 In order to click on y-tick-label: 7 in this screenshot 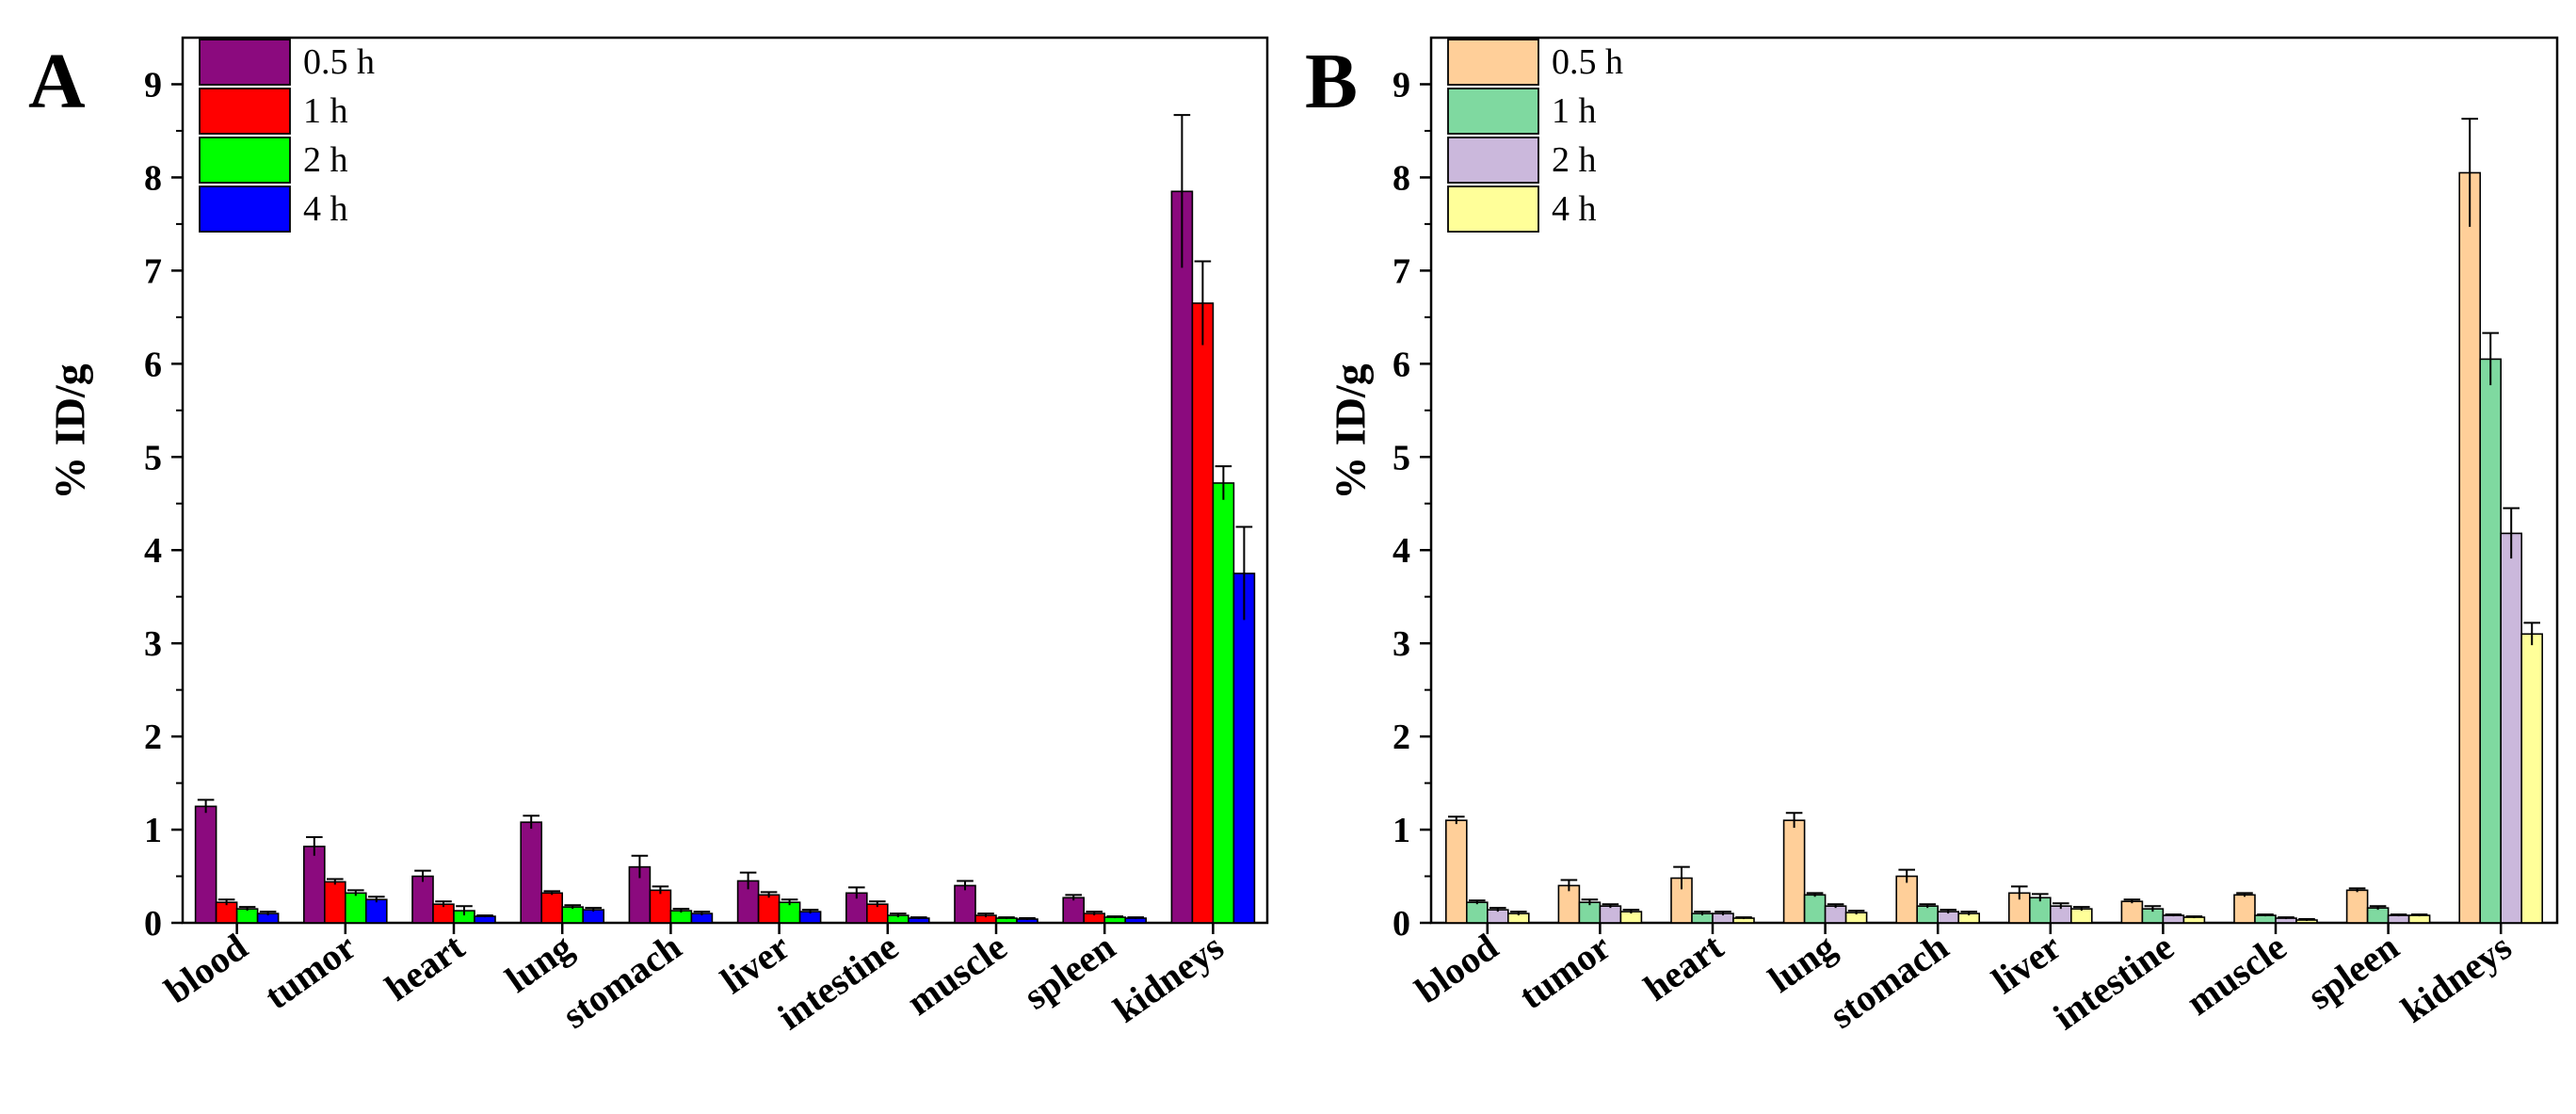, I will do `click(153, 271)`.